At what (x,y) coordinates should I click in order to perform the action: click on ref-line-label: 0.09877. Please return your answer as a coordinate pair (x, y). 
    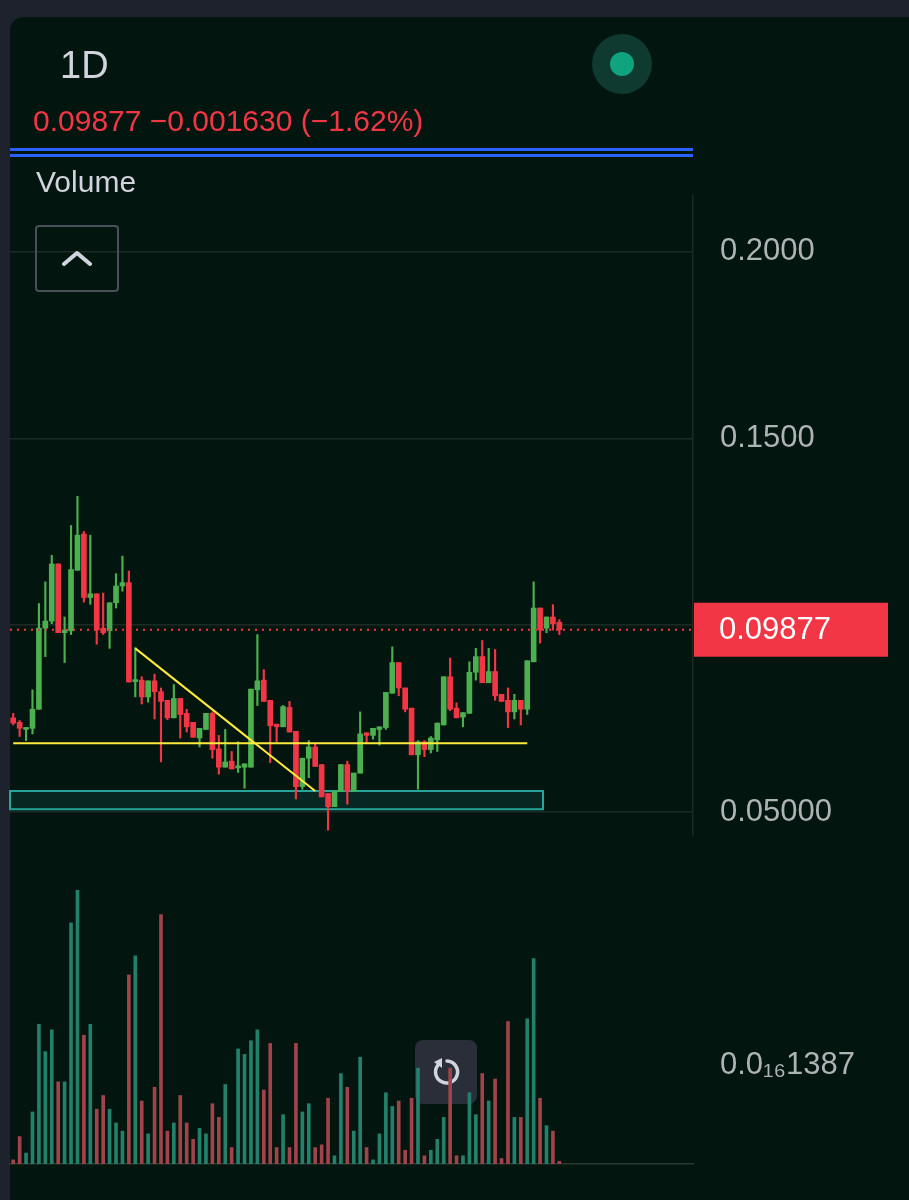
    Looking at the image, I should click on (775, 629).